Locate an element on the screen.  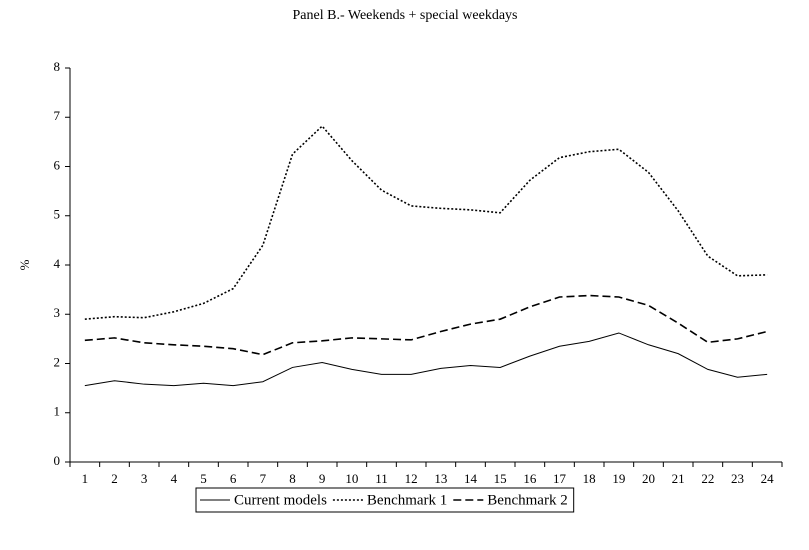
x-tick-label: 22 is located at coordinates (707, 478).